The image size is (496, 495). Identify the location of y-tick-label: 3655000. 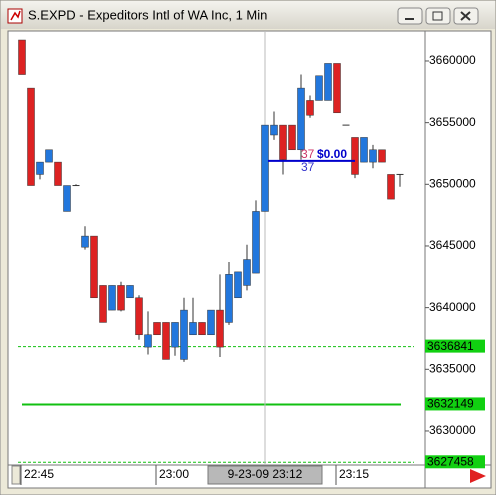
(452, 122).